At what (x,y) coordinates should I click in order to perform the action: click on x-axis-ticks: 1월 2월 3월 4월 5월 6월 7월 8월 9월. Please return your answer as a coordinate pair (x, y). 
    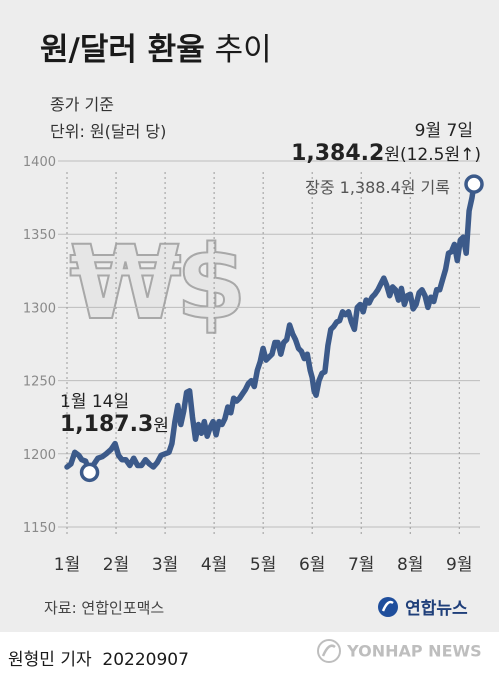
    Looking at the image, I should click on (263, 565).